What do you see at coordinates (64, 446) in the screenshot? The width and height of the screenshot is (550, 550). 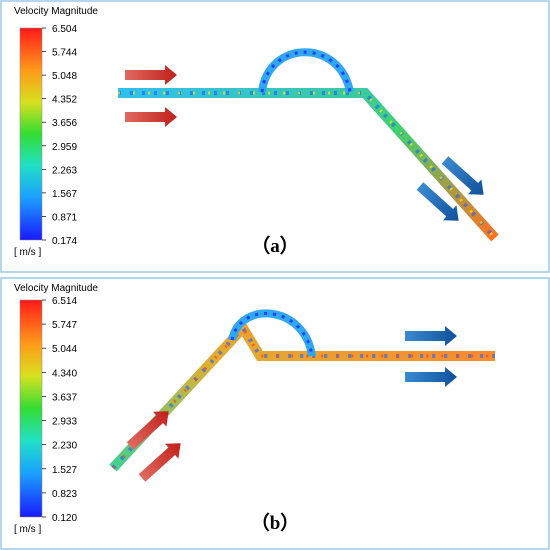 I see `colorbar-tick-label: 2.230` at bounding box center [64, 446].